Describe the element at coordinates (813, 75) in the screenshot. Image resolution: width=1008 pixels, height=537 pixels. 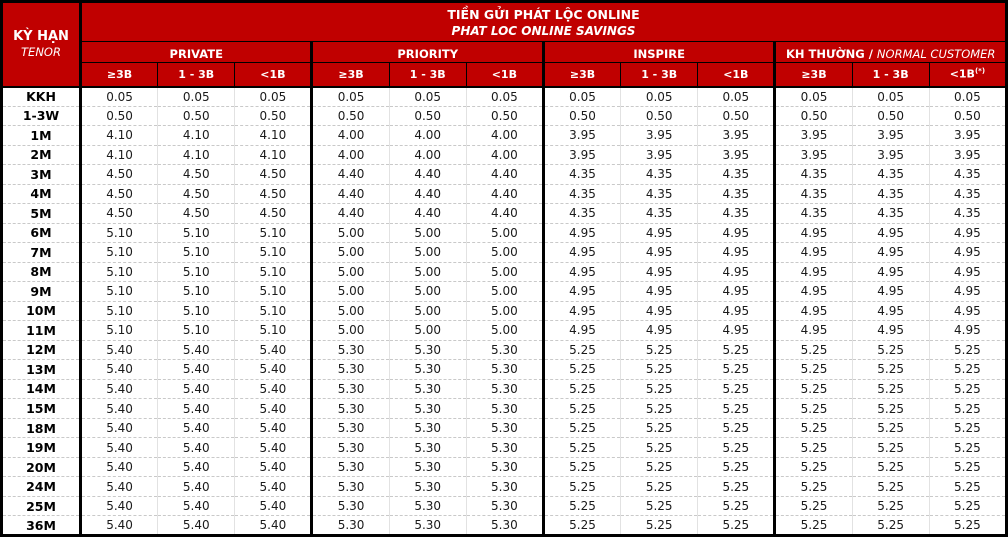
I see `sub-header-normal-gte3b: ≥3B` at that location.